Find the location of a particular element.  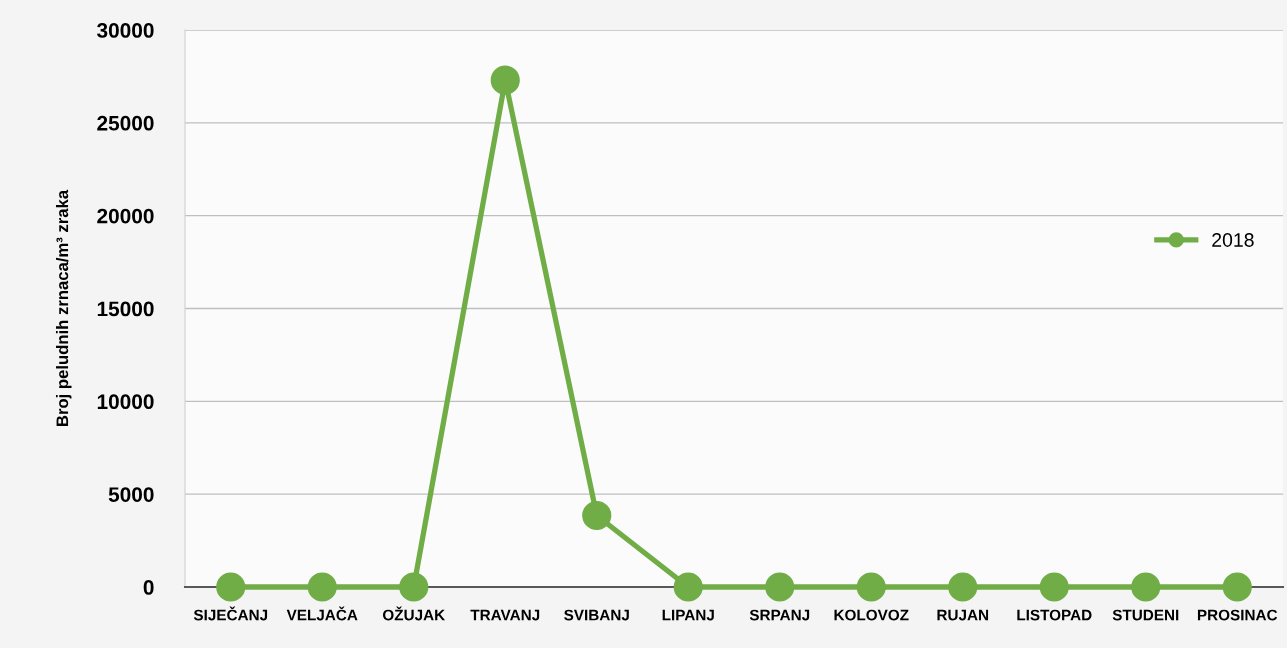

y-tick-label: 20000 is located at coordinates (125, 216).